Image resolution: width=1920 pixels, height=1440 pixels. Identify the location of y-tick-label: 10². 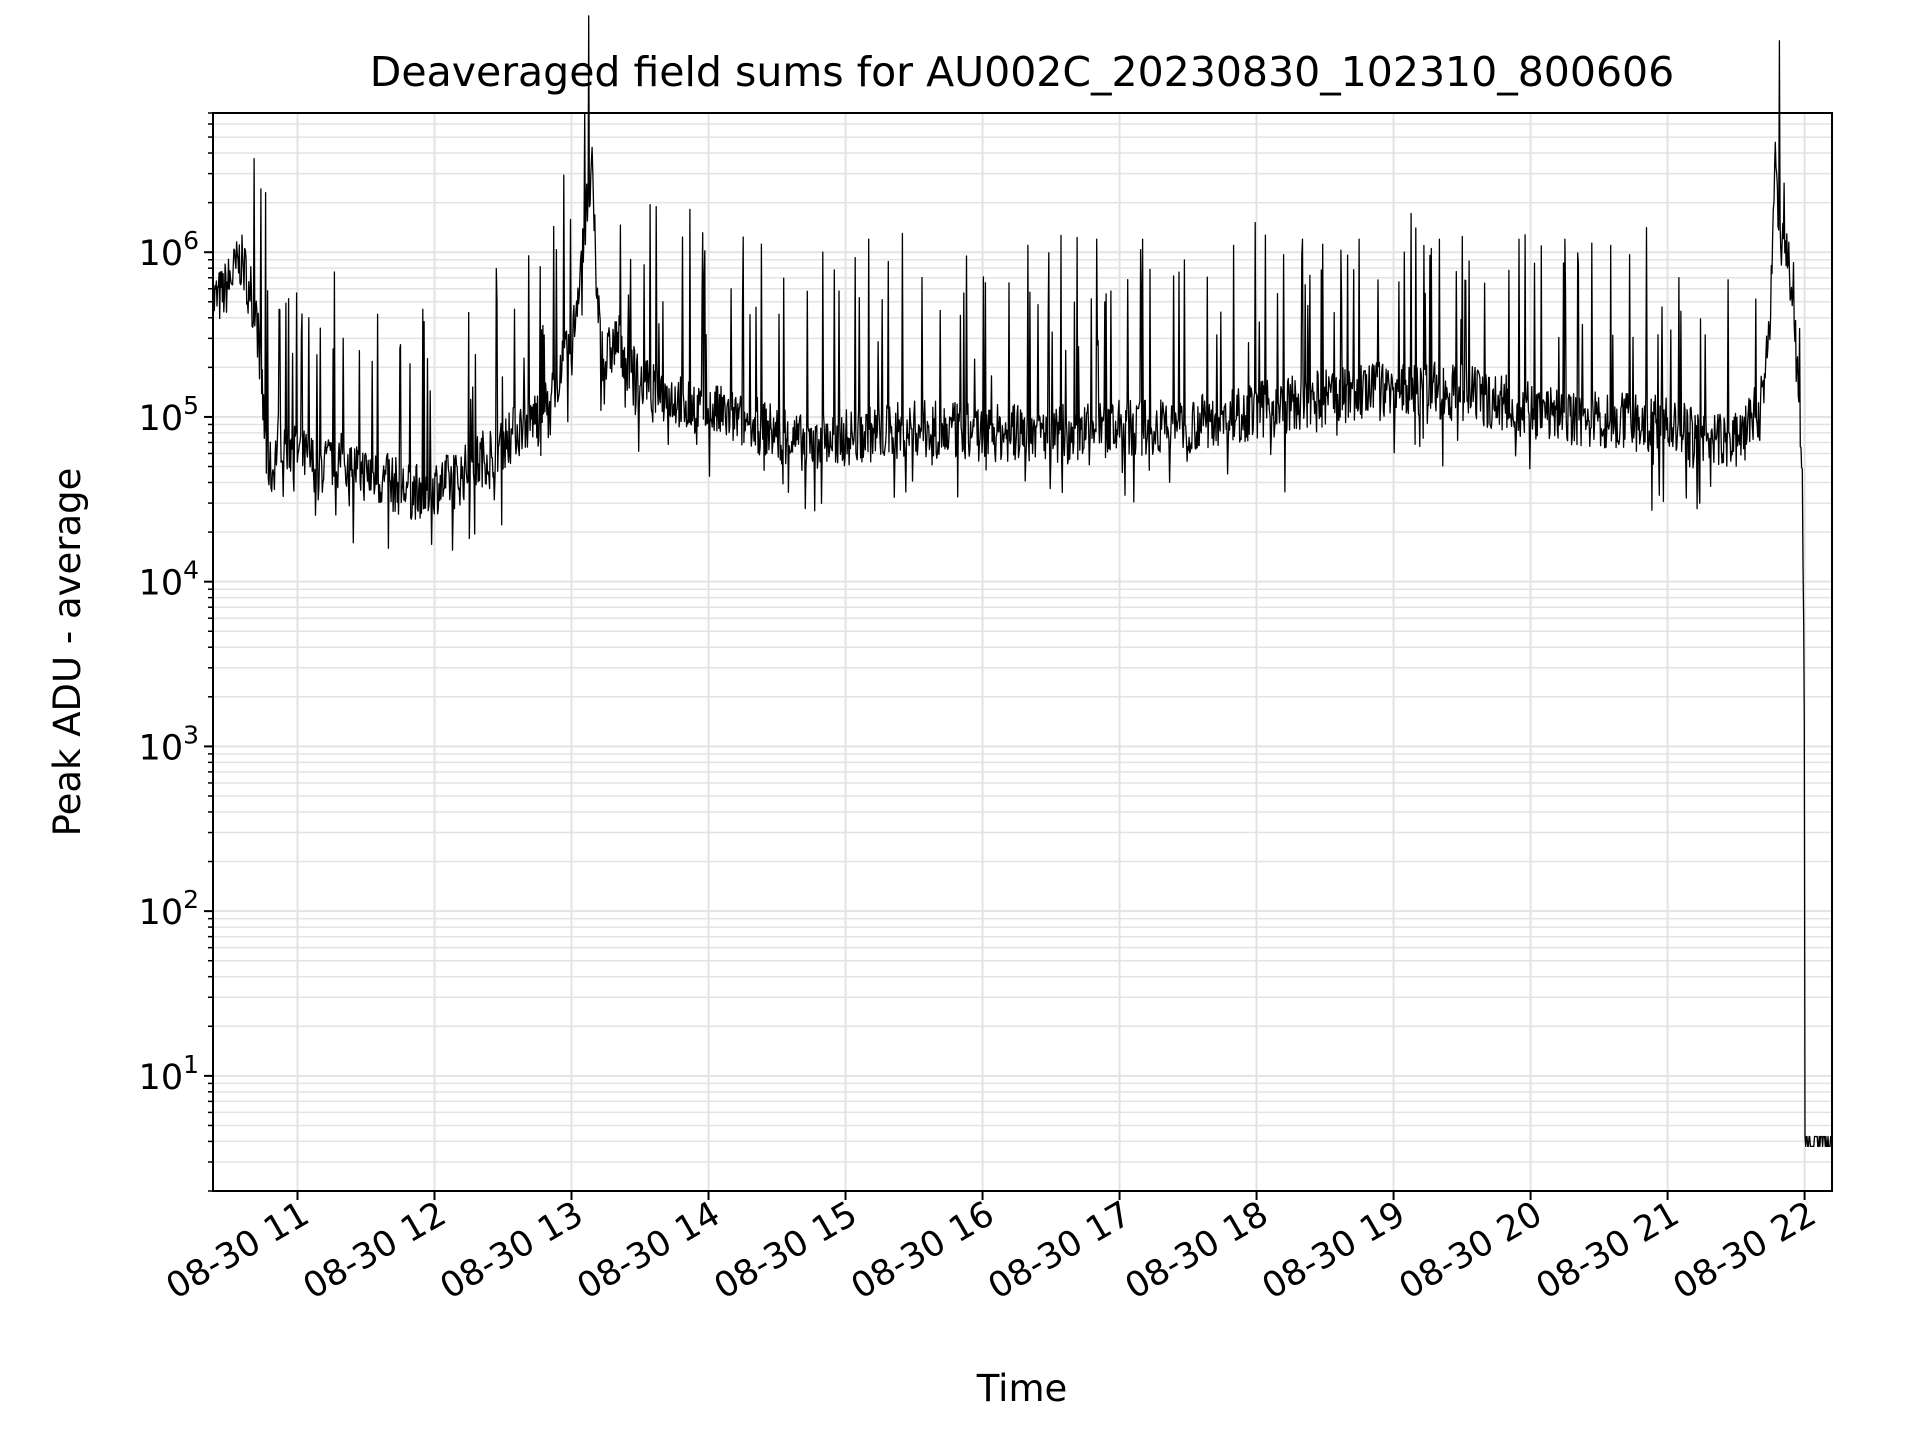
(169, 909).